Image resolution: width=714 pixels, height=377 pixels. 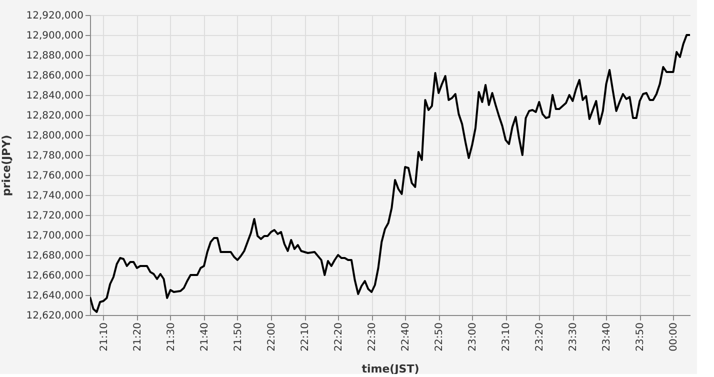 I want to click on y-tick-label: 12,660,000, so click(x=55, y=276).